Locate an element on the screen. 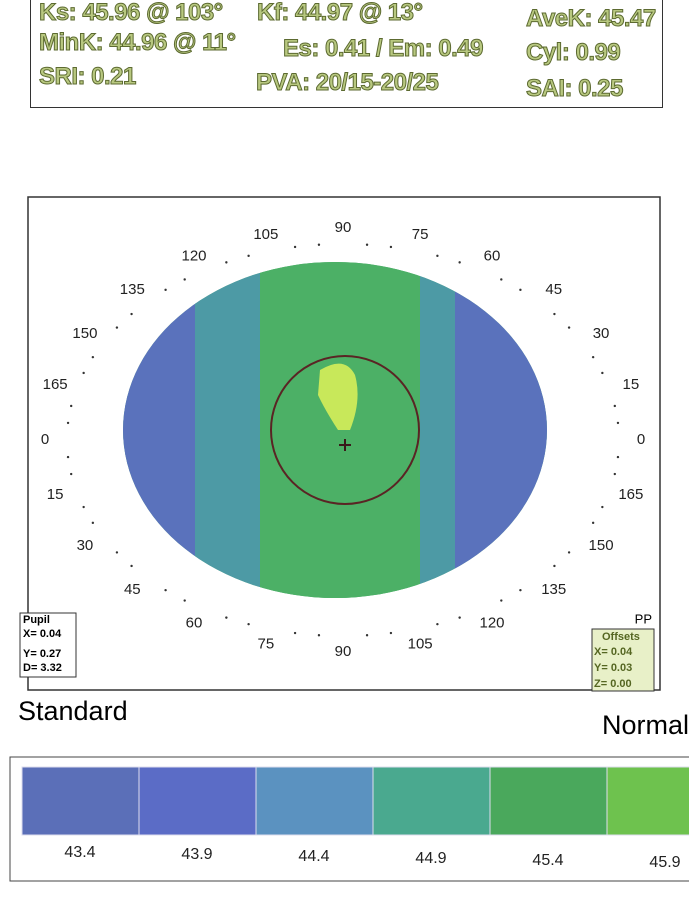 The height and width of the screenshot is (905, 689). caption-left: Standard is located at coordinates (73, 711).